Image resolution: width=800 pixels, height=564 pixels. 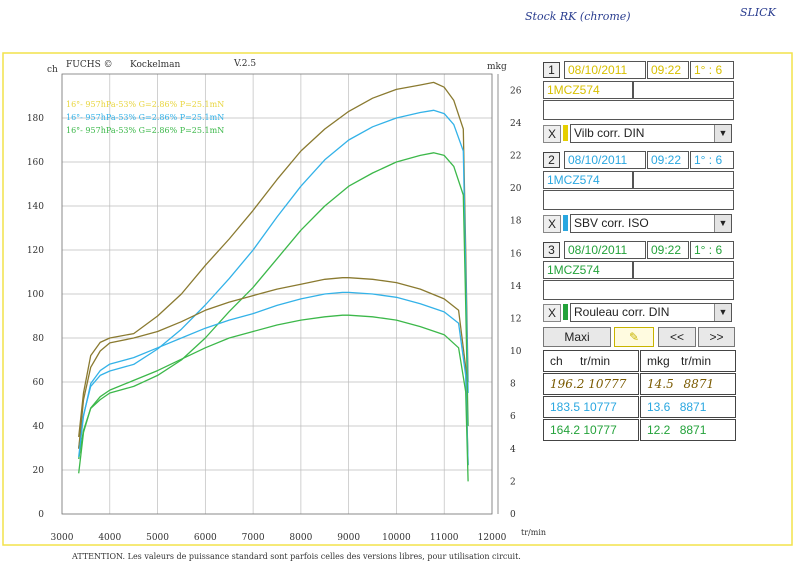 I want to click on header-rpm-power: tr/min, so click(x=595, y=361).